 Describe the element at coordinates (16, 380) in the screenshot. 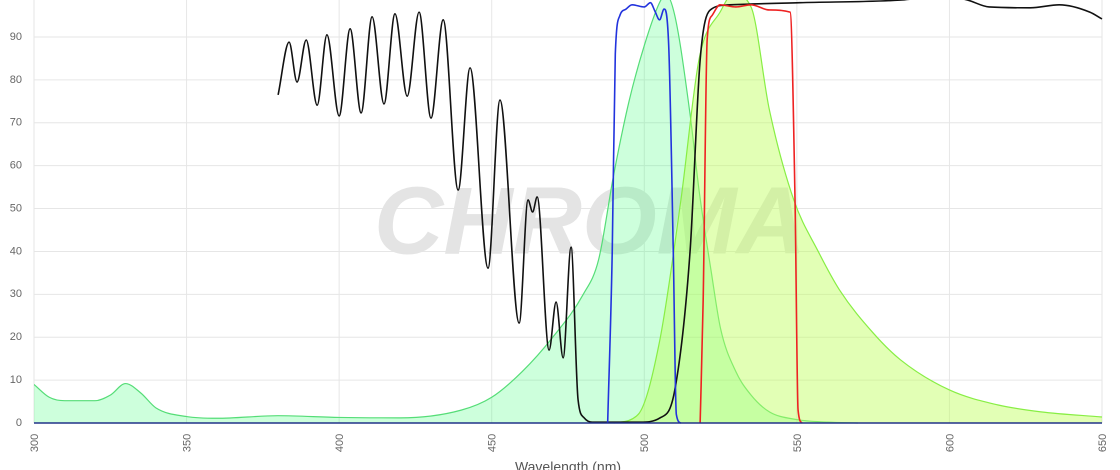

I see `y-tick-label: 10` at that location.